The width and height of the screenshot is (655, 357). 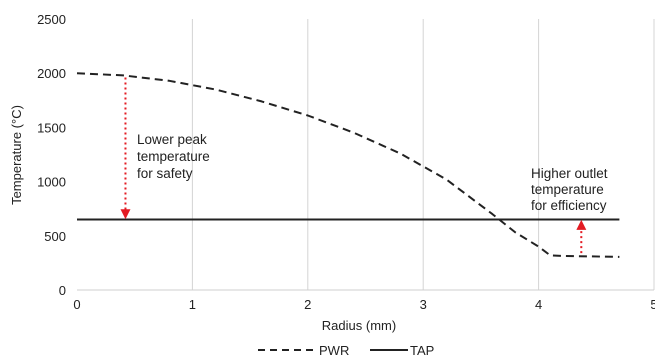 I want to click on annotation-higher-outlet: Higher outlet temperature for efficiency, so click(x=571, y=189).